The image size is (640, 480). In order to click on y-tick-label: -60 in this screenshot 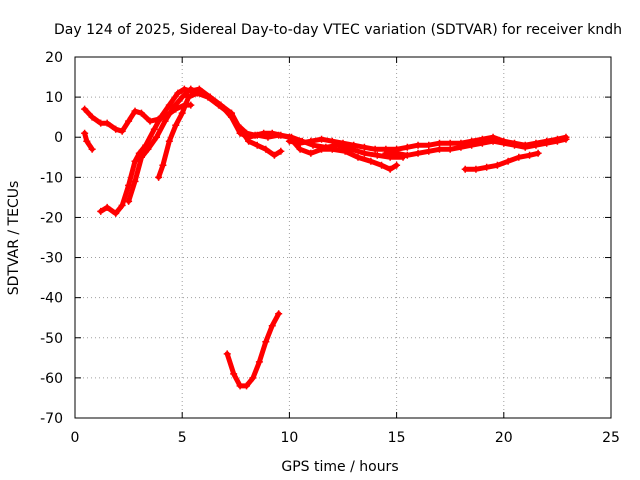, I will do `click(51, 379)`.